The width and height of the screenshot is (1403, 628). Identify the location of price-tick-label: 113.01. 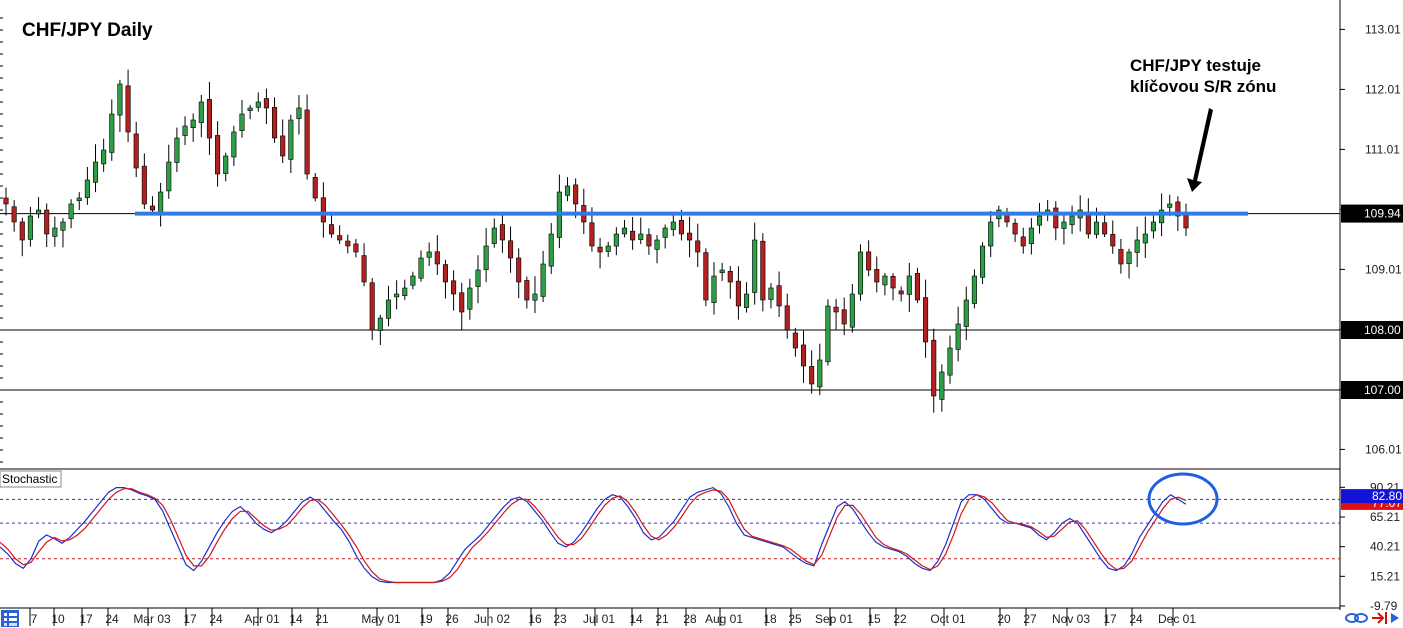
(1383, 29).